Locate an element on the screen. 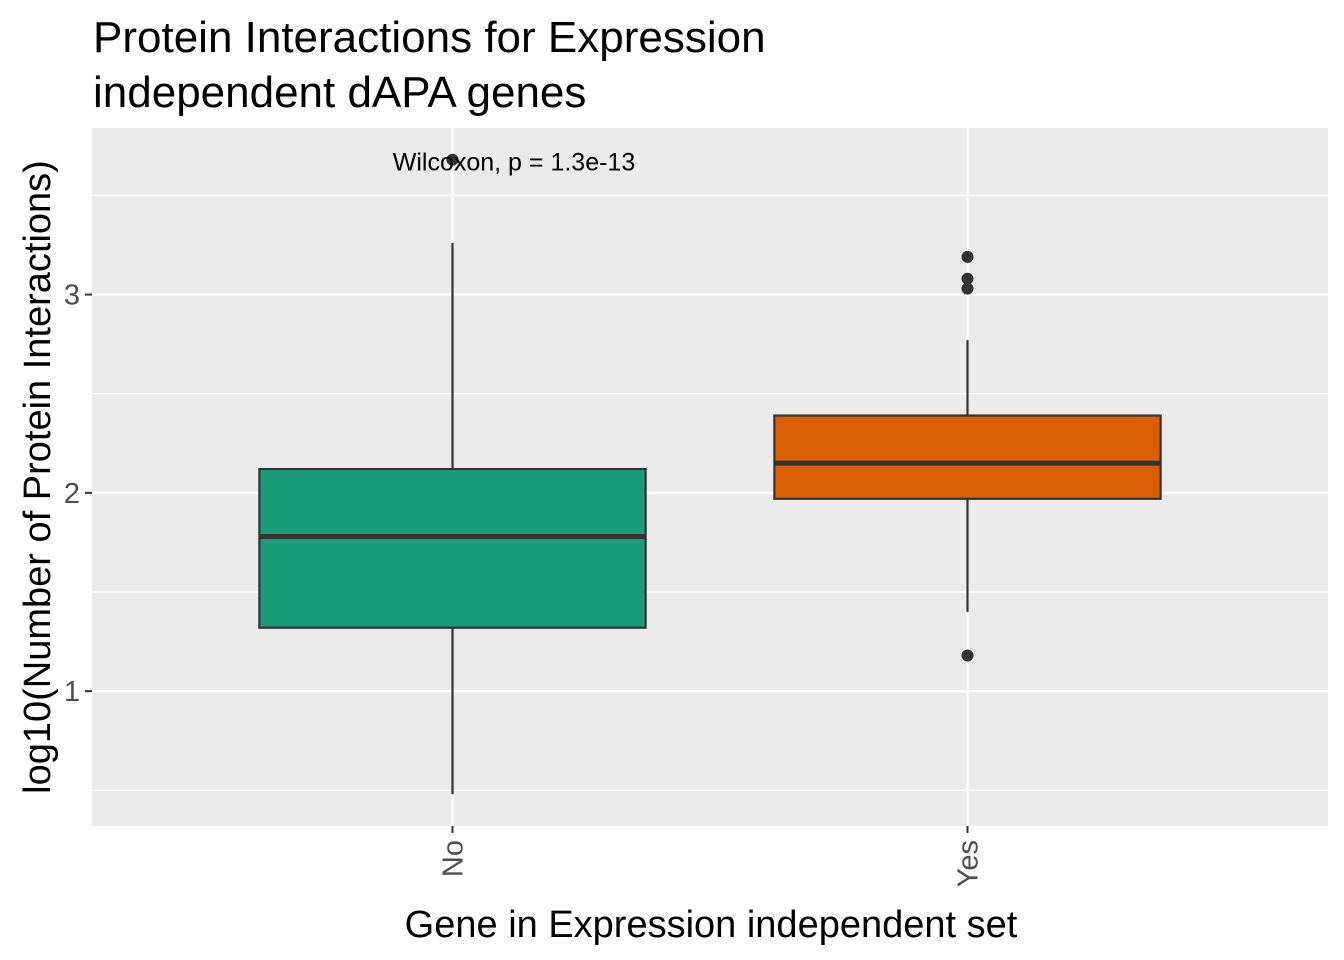 This screenshot has height=960, width=1344. x-tick-label: No is located at coordinates (454, 858).